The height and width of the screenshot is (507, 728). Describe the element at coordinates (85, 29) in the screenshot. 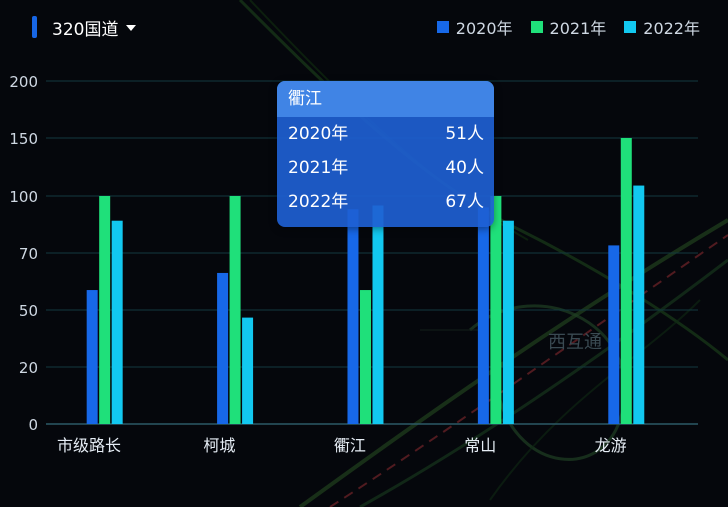

I see `road-select-value: 320国道` at that location.